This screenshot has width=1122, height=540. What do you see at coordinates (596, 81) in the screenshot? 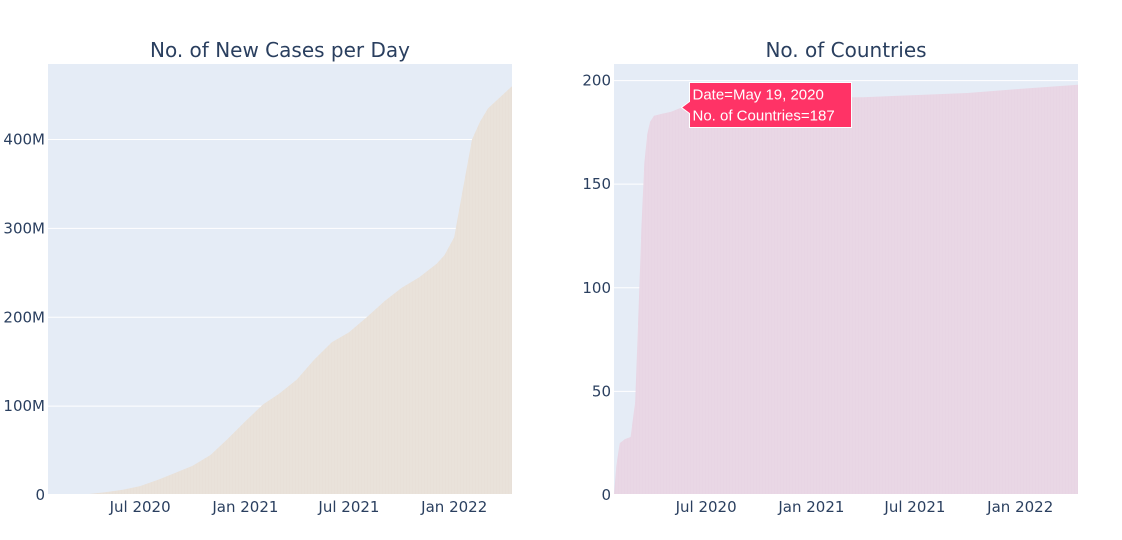
I see `y-tick-label: 200` at bounding box center [596, 81].